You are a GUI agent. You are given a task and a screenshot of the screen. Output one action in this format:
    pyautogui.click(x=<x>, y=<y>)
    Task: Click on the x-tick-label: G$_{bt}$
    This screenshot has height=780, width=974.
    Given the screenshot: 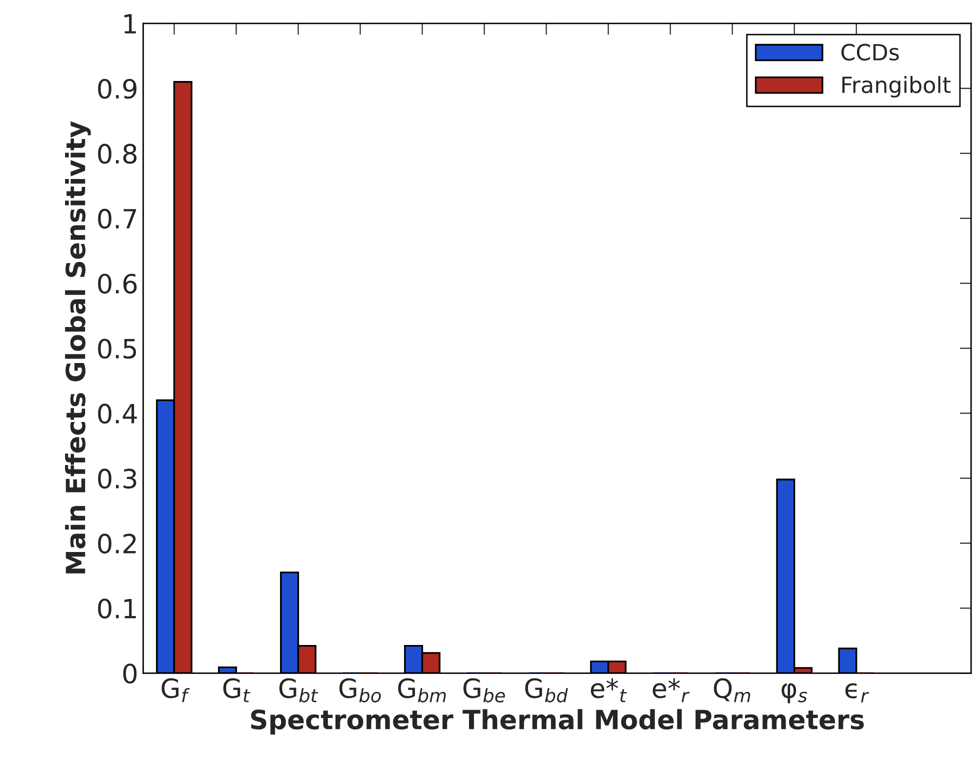 What is the action you would take?
    pyautogui.click(x=298, y=690)
    